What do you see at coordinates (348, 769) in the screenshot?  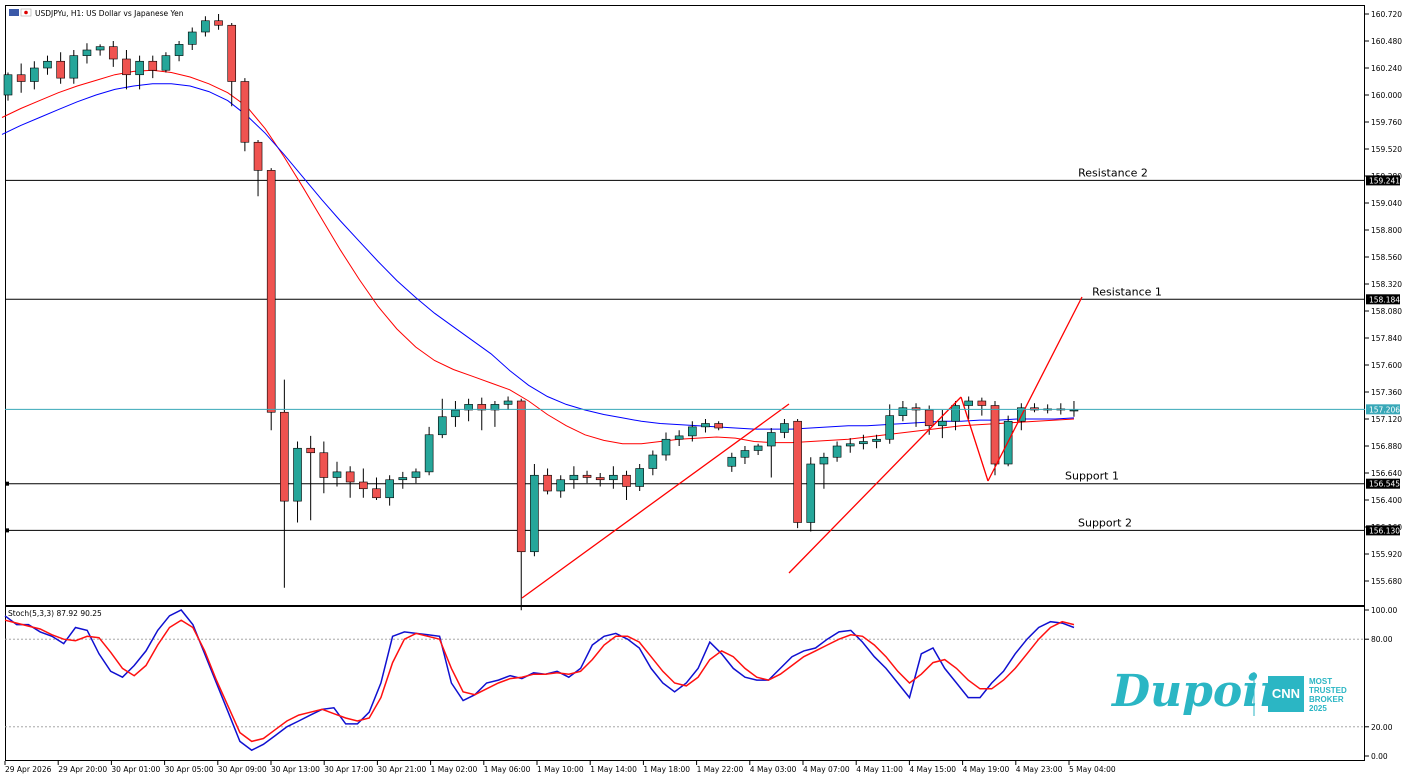 I see `time-tick-label: 30 Apr 17:00` at bounding box center [348, 769].